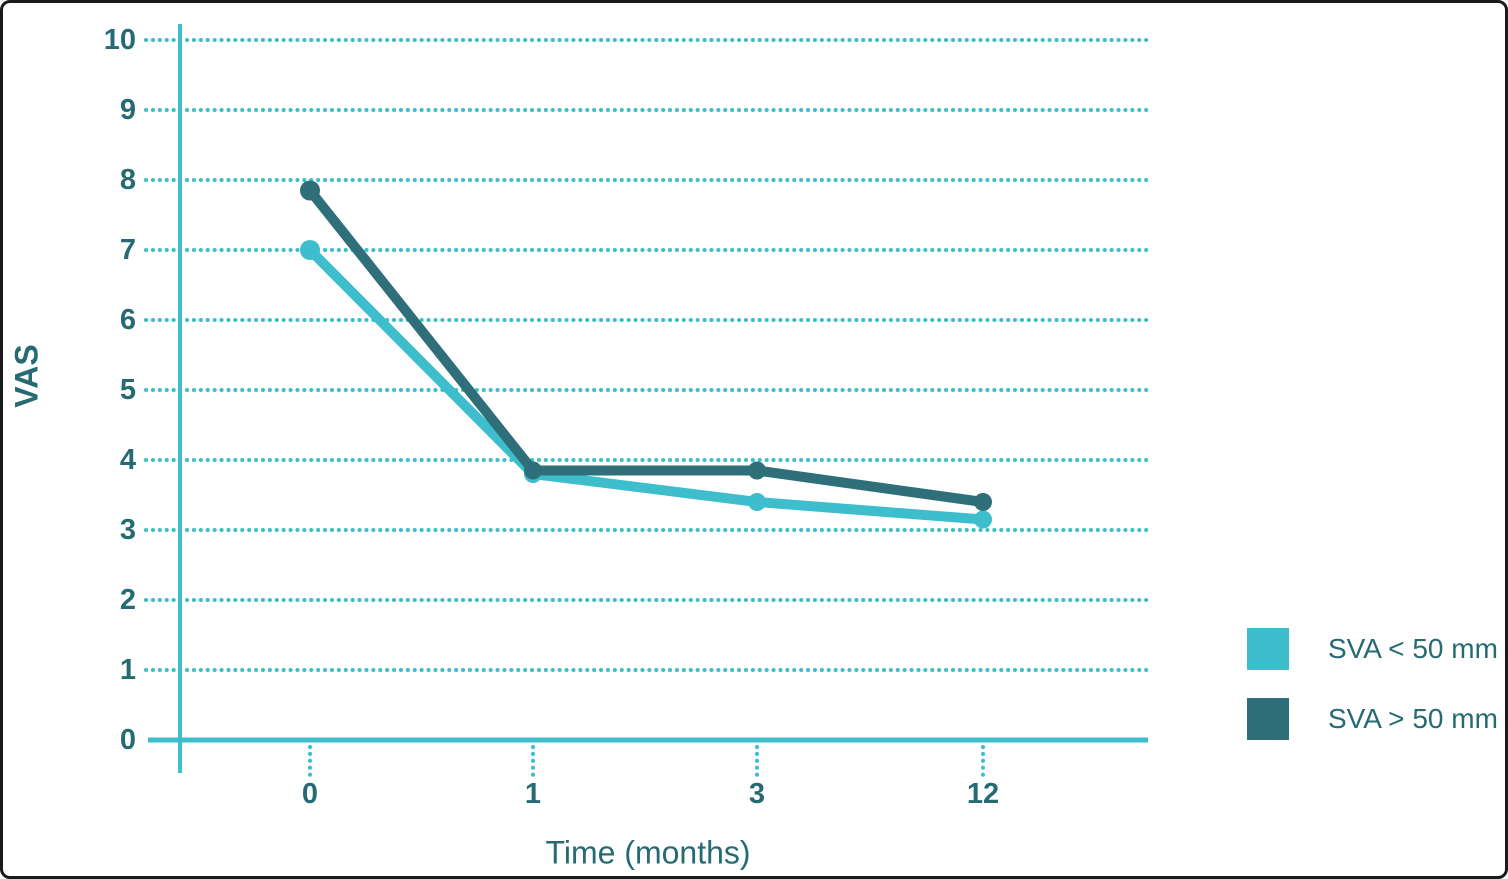 This screenshot has width=1508, height=879. Describe the element at coordinates (757, 794) in the screenshot. I see `x-tick-label: 3` at that location.